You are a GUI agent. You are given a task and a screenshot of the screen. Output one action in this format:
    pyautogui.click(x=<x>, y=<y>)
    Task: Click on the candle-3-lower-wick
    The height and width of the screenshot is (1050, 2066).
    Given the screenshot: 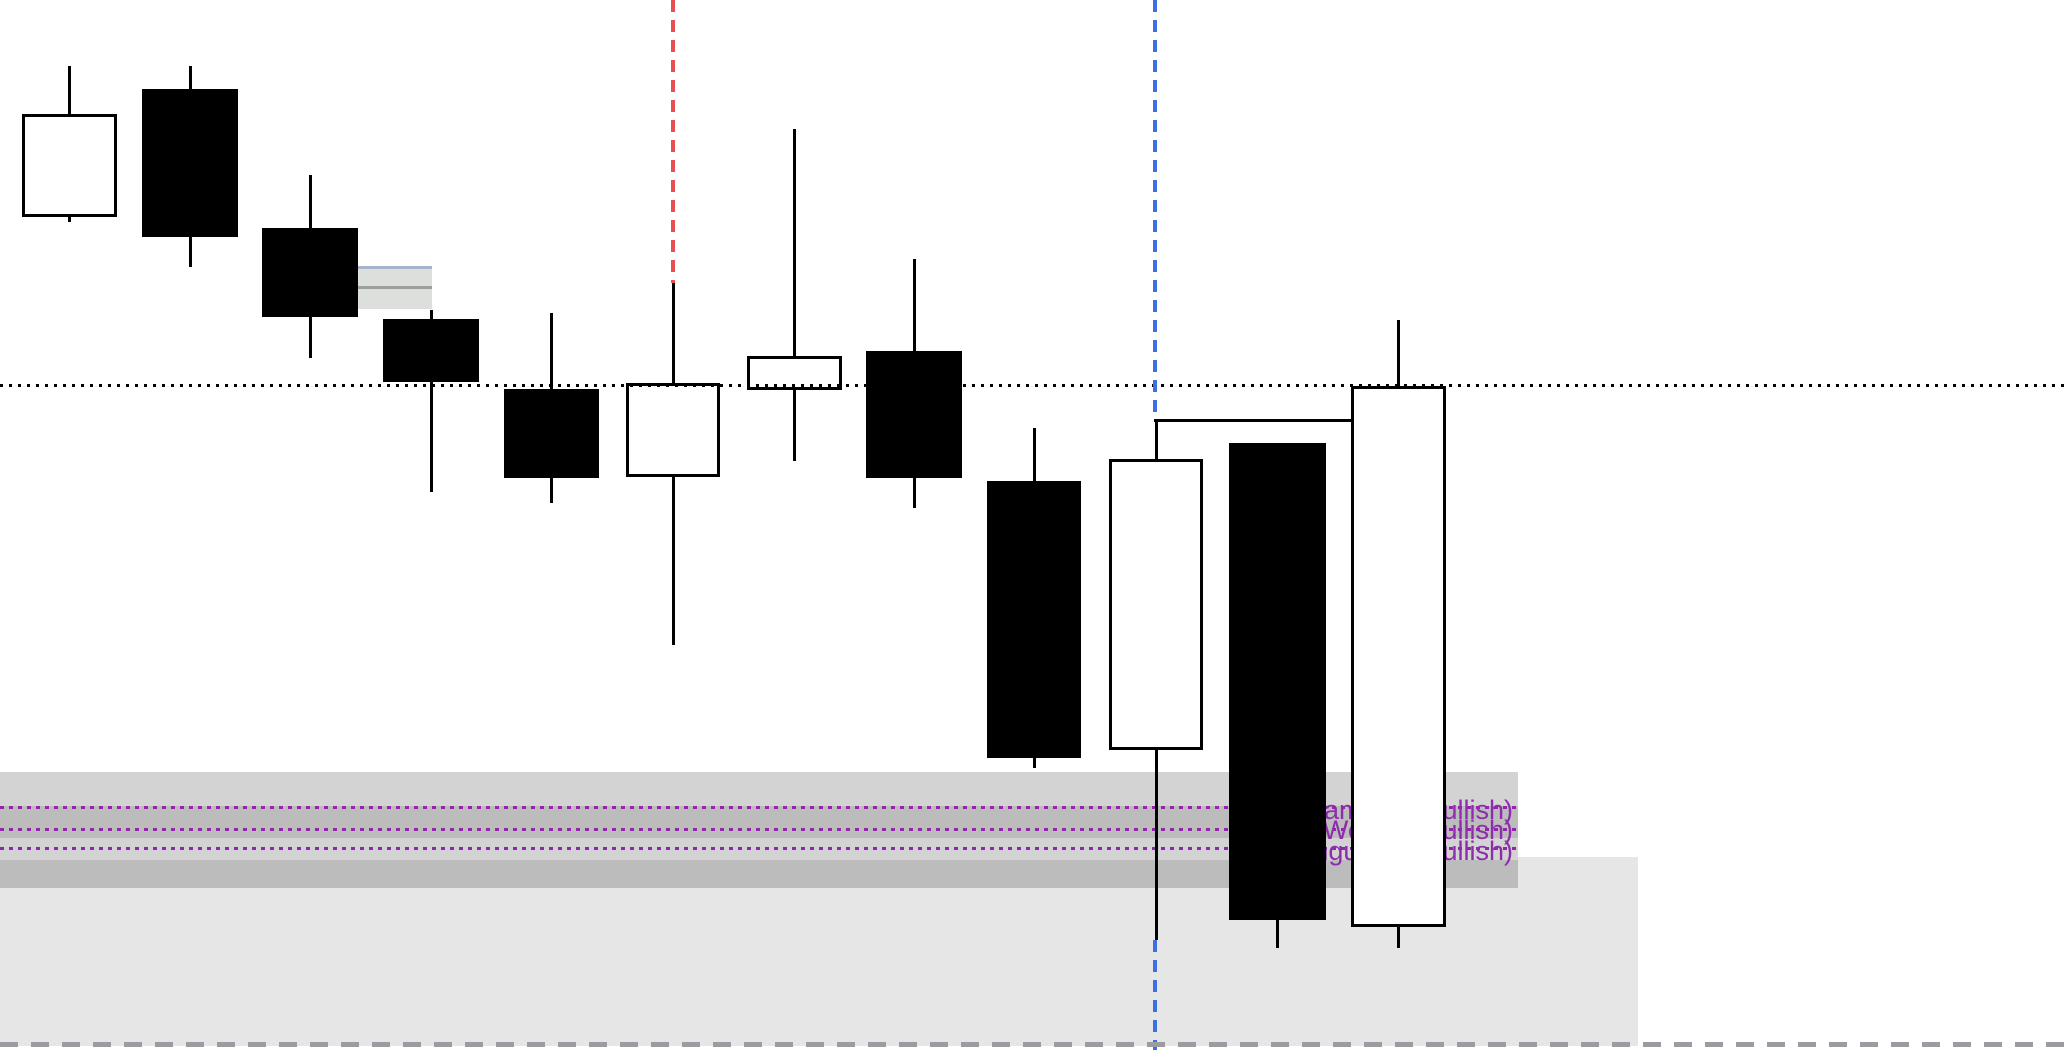 What is the action you would take?
    pyautogui.click(x=310, y=337)
    